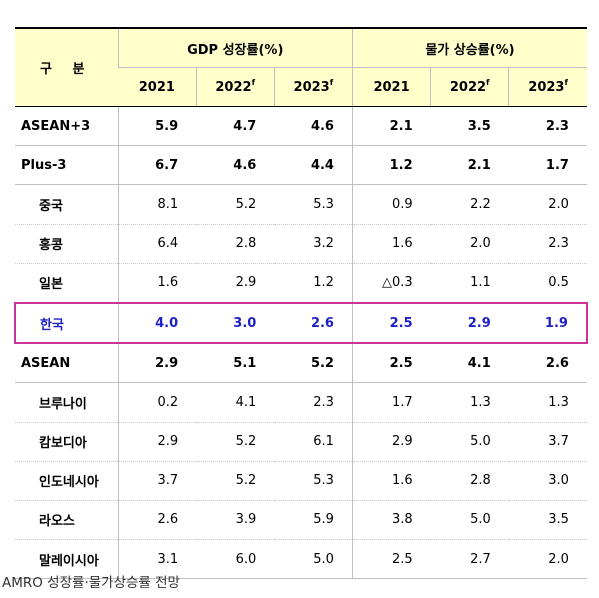 This screenshot has width=599, height=598. What do you see at coordinates (66, 126) in the screenshot?
I see `row-label: ASEAN+3` at bounding box center [66, 126].